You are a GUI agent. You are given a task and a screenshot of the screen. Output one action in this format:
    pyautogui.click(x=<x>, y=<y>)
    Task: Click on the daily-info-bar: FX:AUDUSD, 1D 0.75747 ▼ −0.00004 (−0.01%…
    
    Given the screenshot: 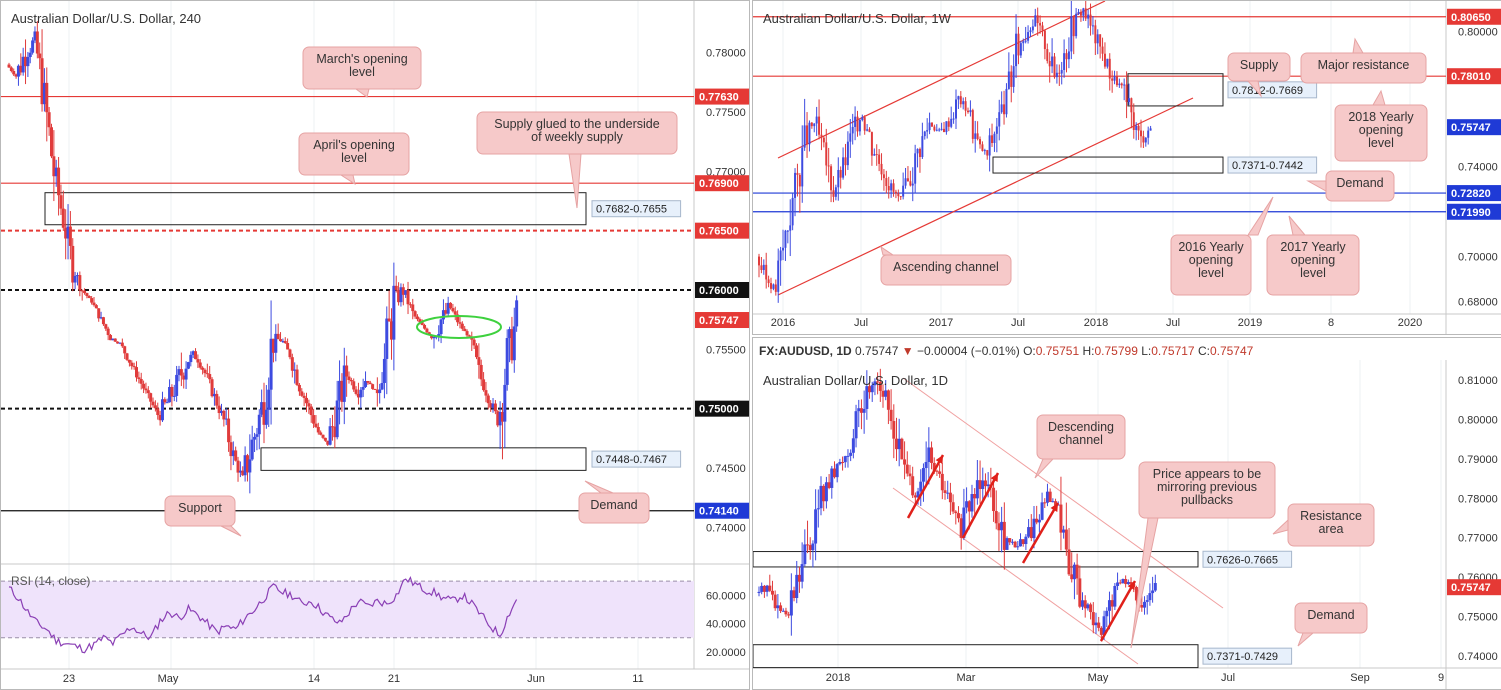 What is the action you would take?
    pyautogui.click(x=1006, y=351)
    